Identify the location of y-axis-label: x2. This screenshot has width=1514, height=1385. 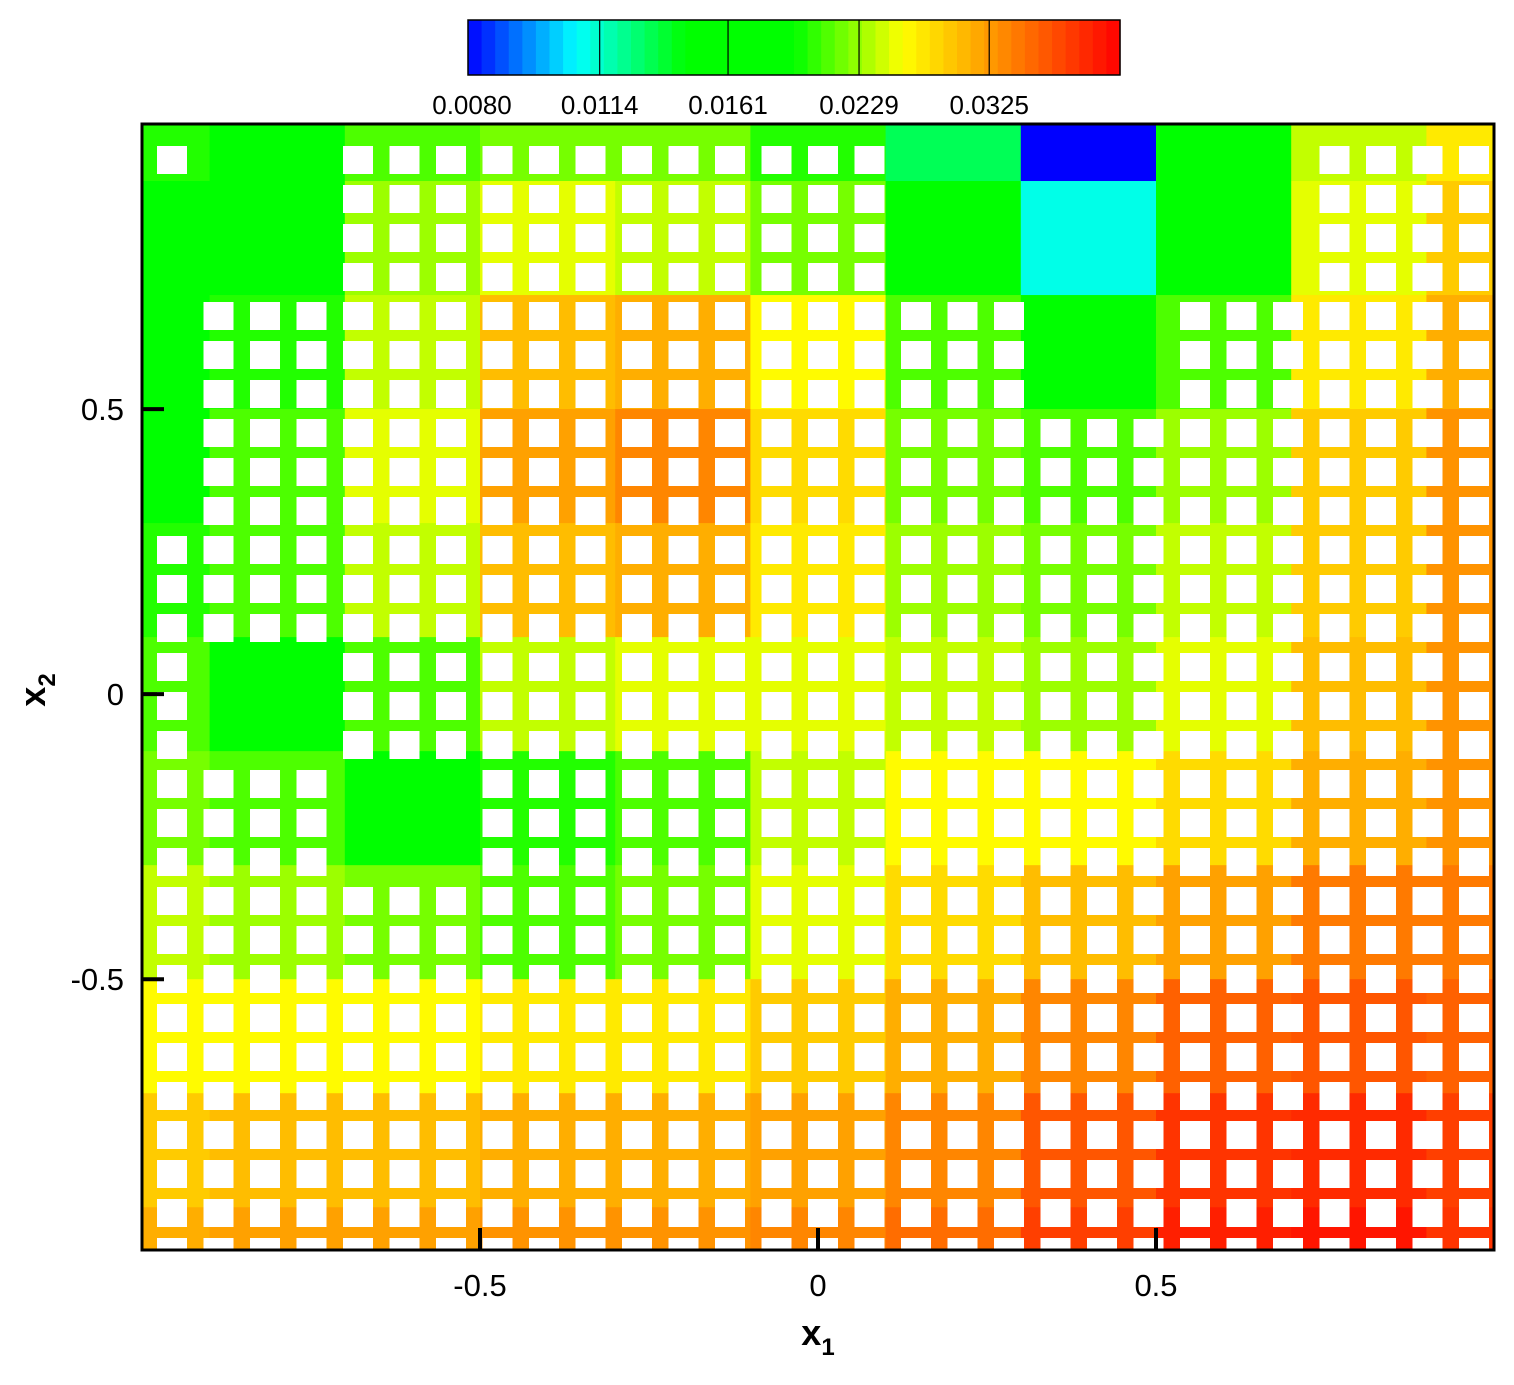
(36, 689).